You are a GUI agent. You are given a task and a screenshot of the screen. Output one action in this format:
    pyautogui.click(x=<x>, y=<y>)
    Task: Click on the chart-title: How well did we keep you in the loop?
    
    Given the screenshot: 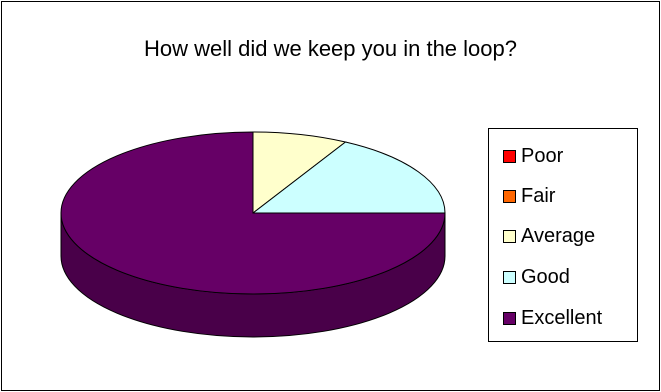 What is the action you would take?
    pyautogui.click(x=330, y=48)
    